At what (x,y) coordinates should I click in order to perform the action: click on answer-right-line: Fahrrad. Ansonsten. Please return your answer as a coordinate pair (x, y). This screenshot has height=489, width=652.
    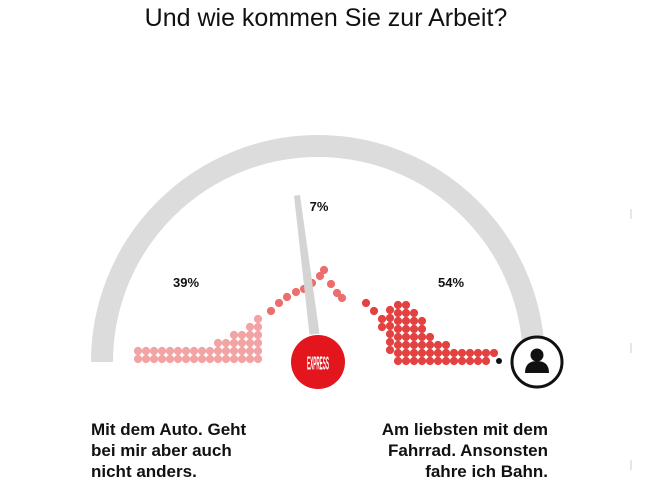
    Looking at the image, I should click on (468, 450).